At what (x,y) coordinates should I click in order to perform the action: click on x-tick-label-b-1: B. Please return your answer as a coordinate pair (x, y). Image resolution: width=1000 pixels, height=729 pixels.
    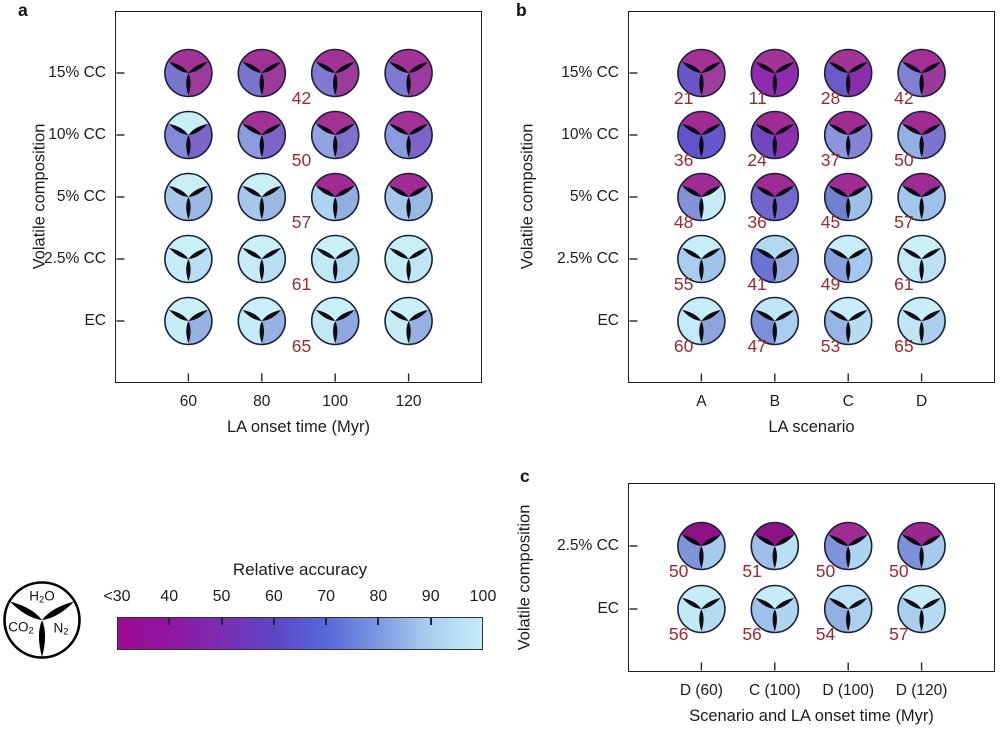
    Looking at the image, I should click on (774, 401).